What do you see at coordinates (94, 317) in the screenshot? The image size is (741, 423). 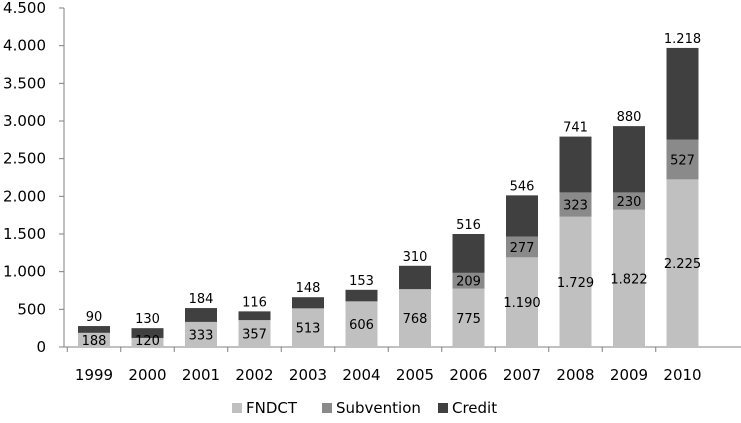 I see `data-label: 90` at bounding box center [94, 317].